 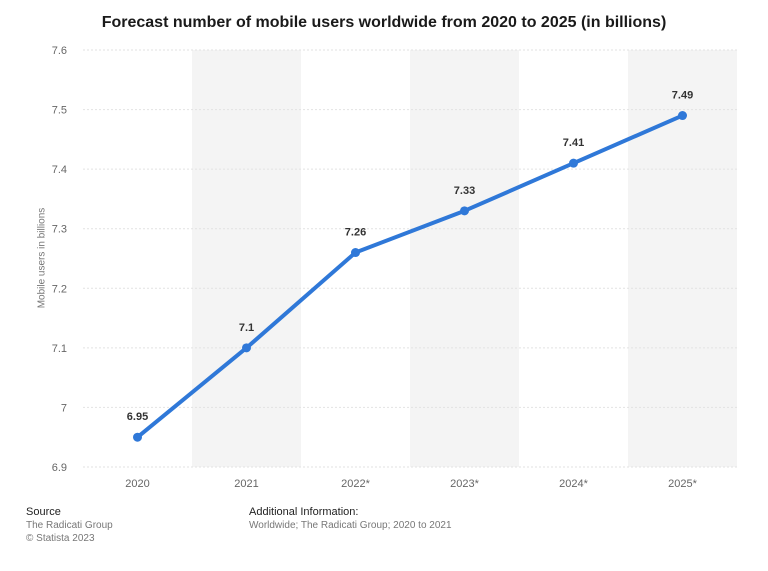 What do you see at coordinates (137, 484) in the screenshot?
I see `x-tick-label: 2020` at bounding box center [137, 484].